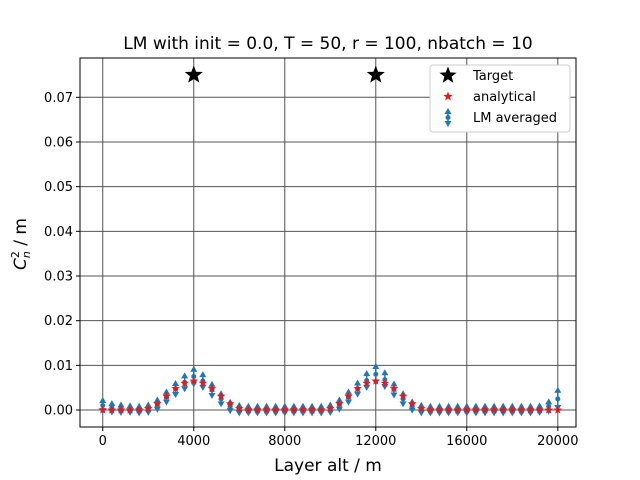 The width and height of the screenshot is (640, 480). What do you see at coordinates (375, 441) in the screenshot?
I see `x-tick-label-3: 12000` at bounding box center [375, 441].